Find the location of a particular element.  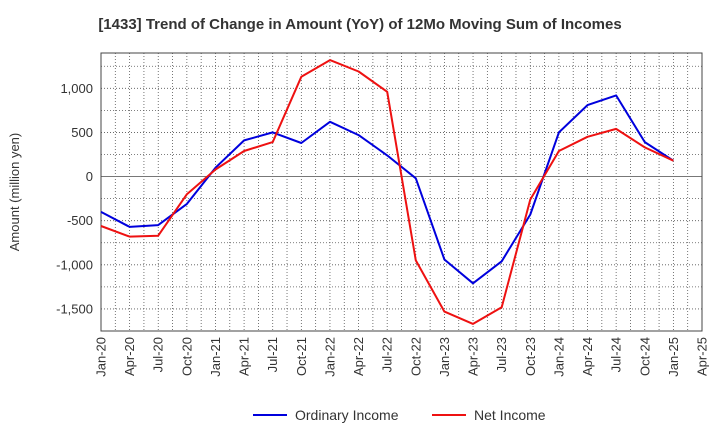

x-tick-label: Jan-24 is located at coordinates (558, 357).